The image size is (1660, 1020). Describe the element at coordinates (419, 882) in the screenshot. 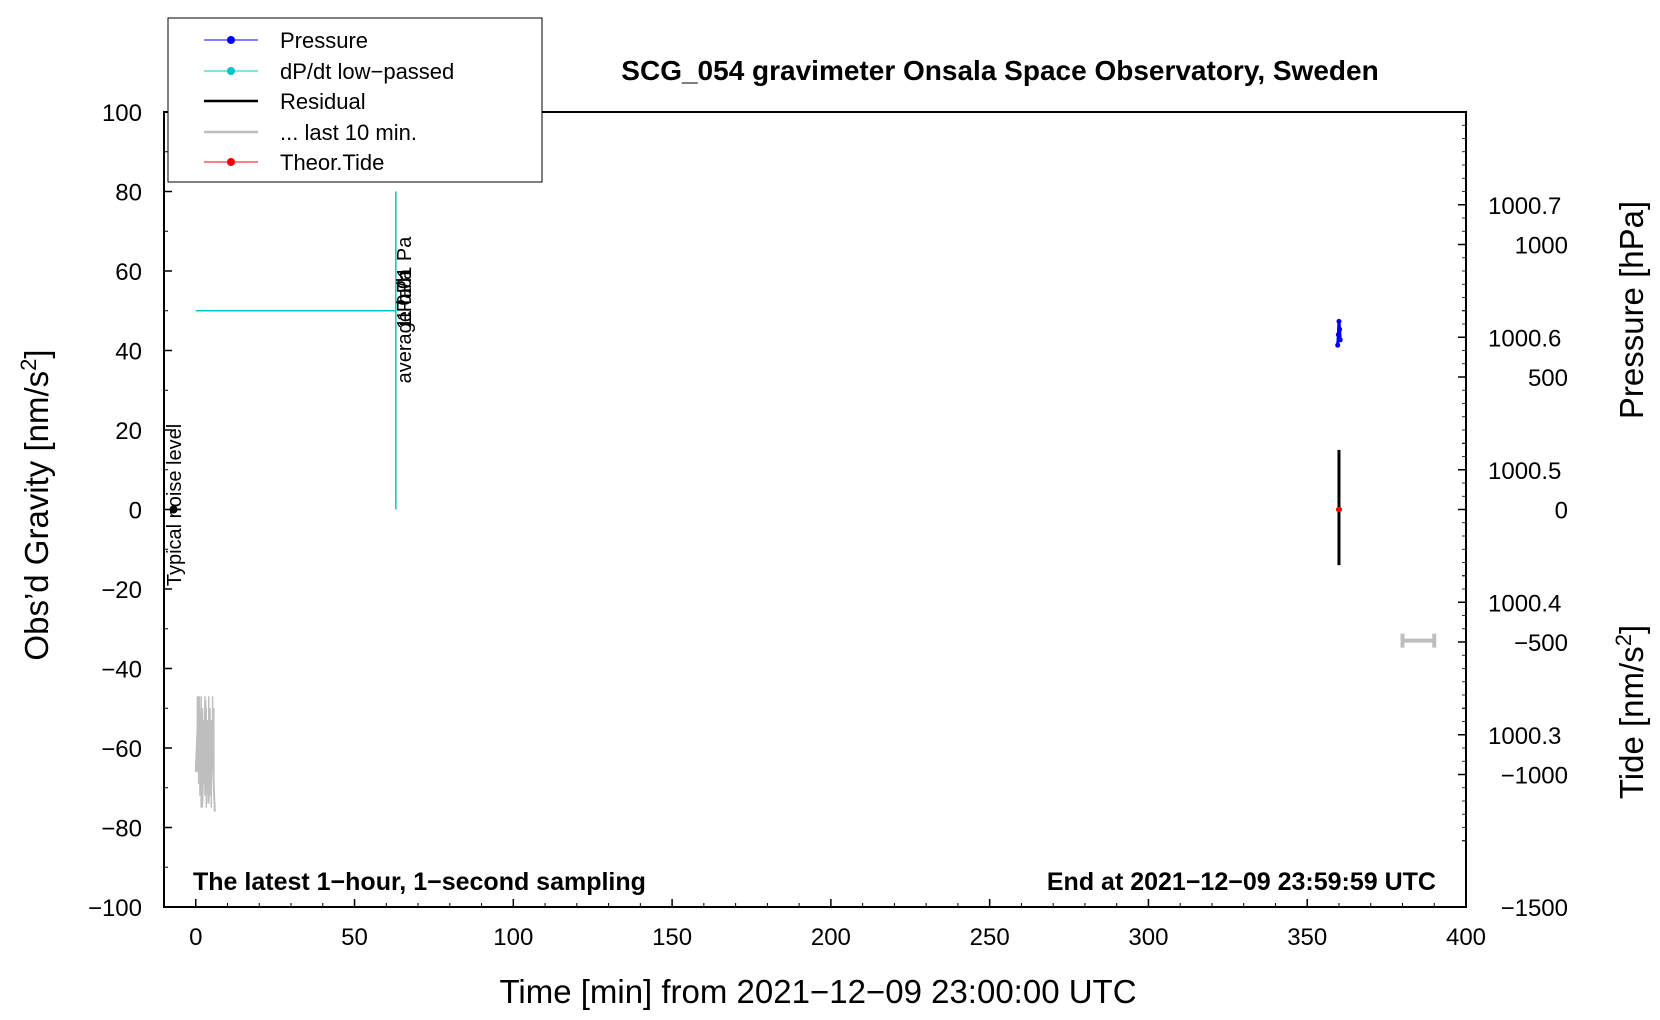

I see `annotation-sampling: The latest 1−hour, 1−second sampling` at that location.